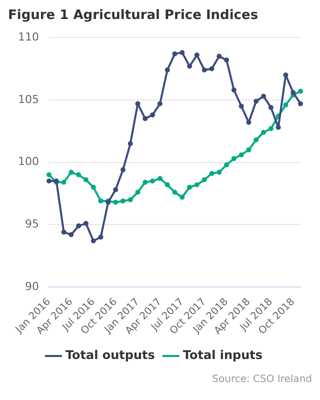 The height and width of the screenshot is (400, 320). Describe the element at coordinates (28, 161) in the screenshot. I see `y-tick-label: 100` at that location.